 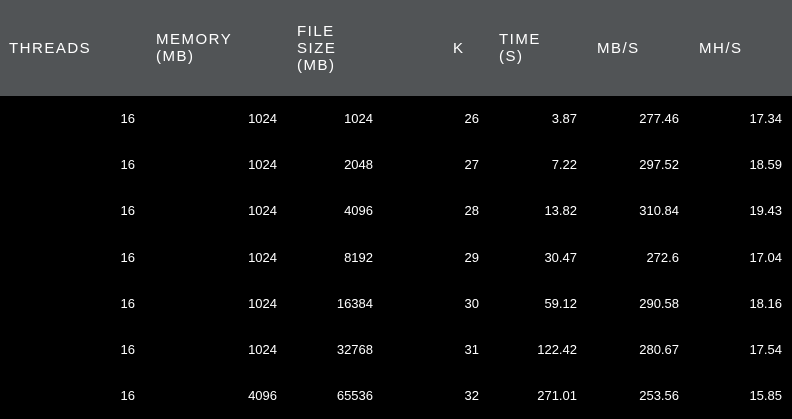 I want to click on cell-k: 27, so click(x=471, y=165).